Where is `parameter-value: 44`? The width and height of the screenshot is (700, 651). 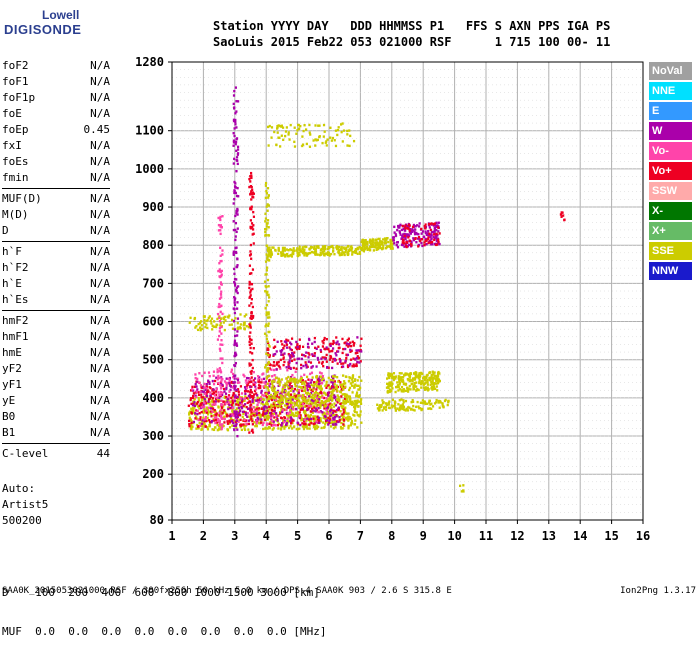 parameter-value: 44 is located at coordinates (103, 453).